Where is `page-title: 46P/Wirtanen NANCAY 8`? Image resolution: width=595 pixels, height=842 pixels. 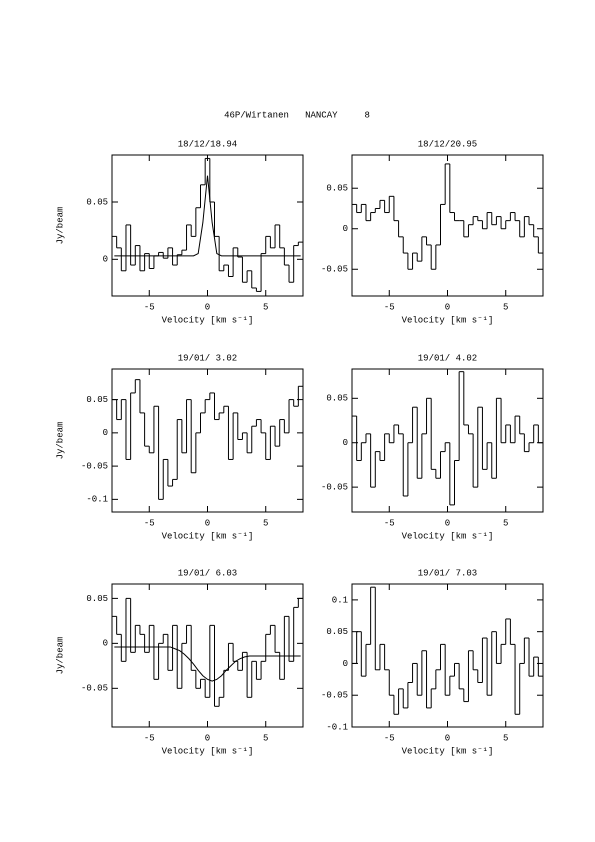 page-title: 46P/Wirtanen NANCAY 8 is located at coordinates (297, 115).